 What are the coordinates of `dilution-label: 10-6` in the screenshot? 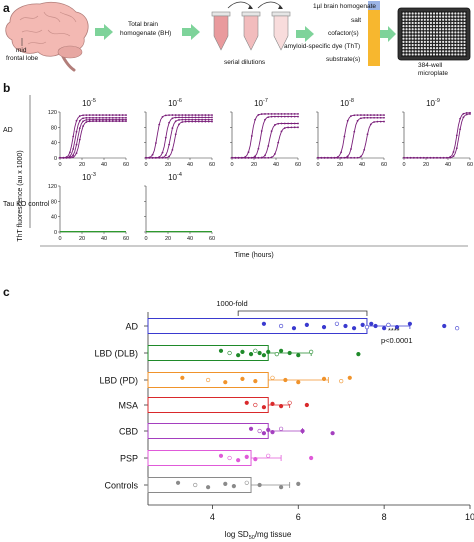 It's located at (175, 103).